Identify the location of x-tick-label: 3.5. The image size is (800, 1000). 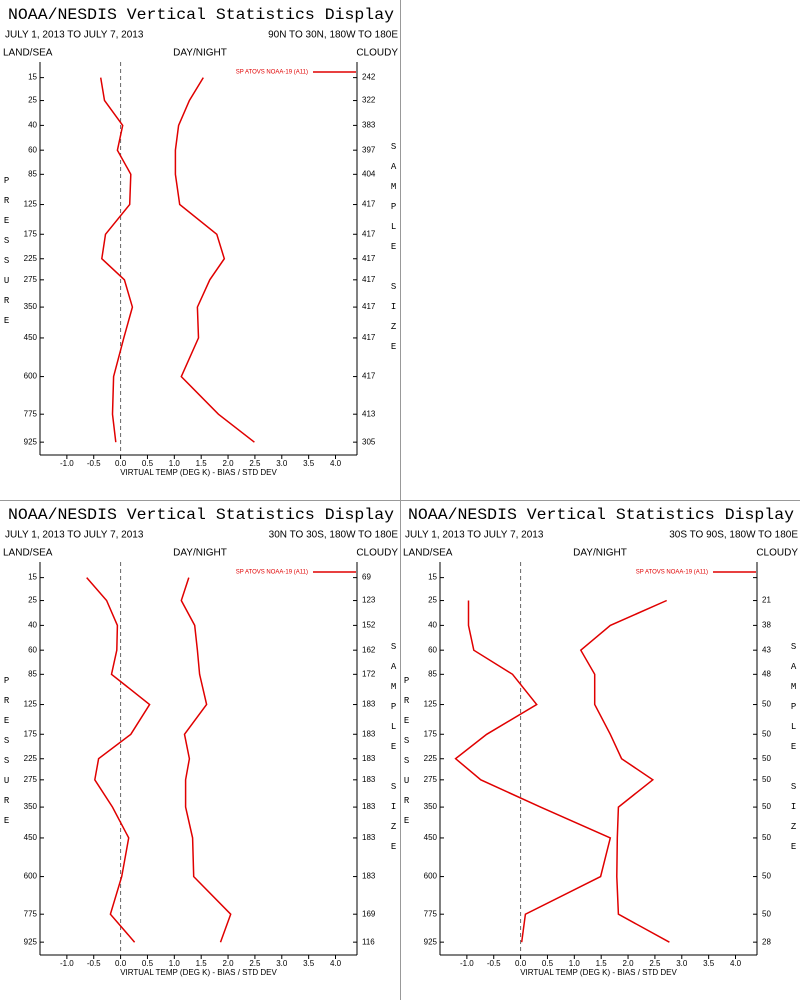
(709, 963).